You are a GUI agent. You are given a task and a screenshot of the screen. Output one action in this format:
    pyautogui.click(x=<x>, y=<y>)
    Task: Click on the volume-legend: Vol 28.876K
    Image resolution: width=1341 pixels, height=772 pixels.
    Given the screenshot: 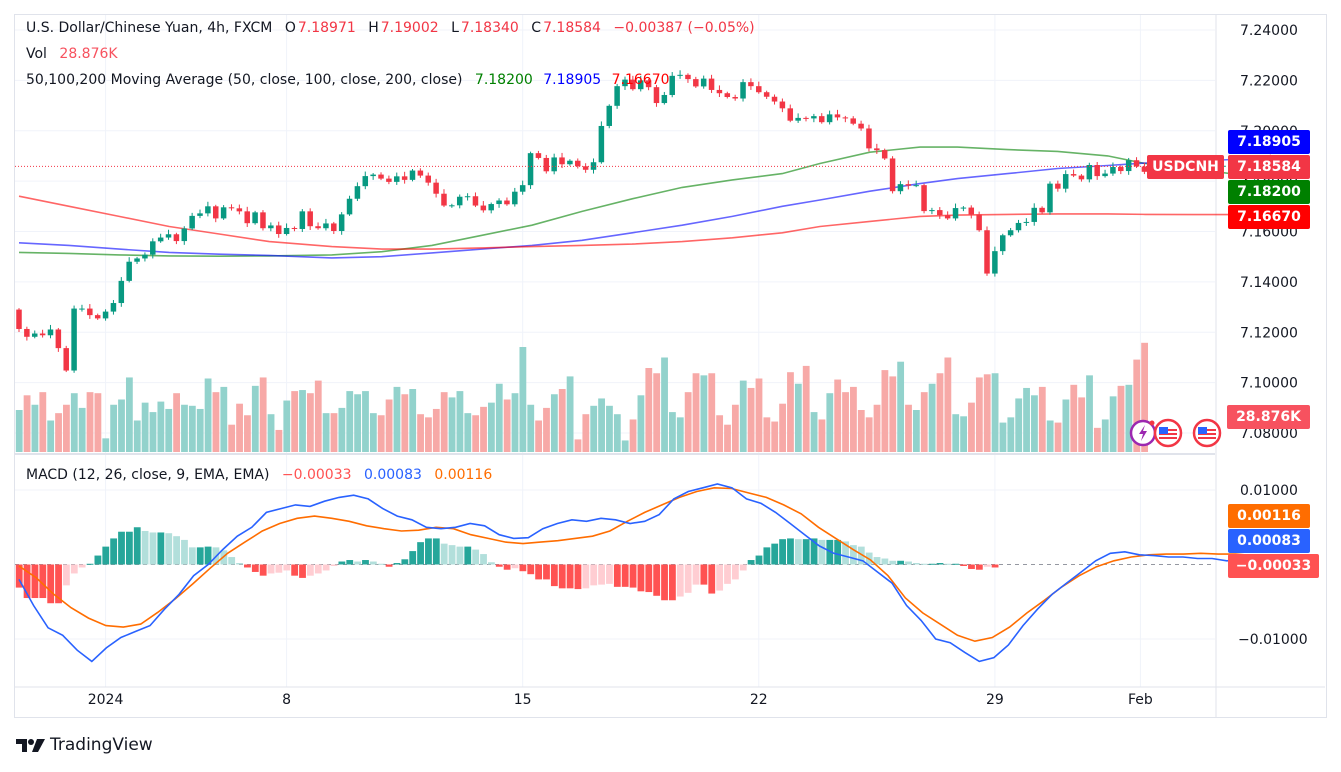 What is the action you would take?
    pyautogui.click(x=73, y=54)
    